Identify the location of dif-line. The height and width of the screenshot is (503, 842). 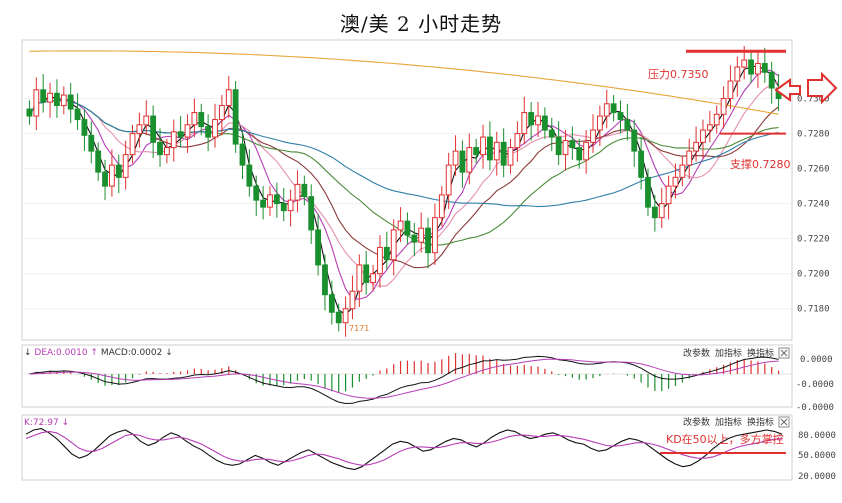
(404, 380).